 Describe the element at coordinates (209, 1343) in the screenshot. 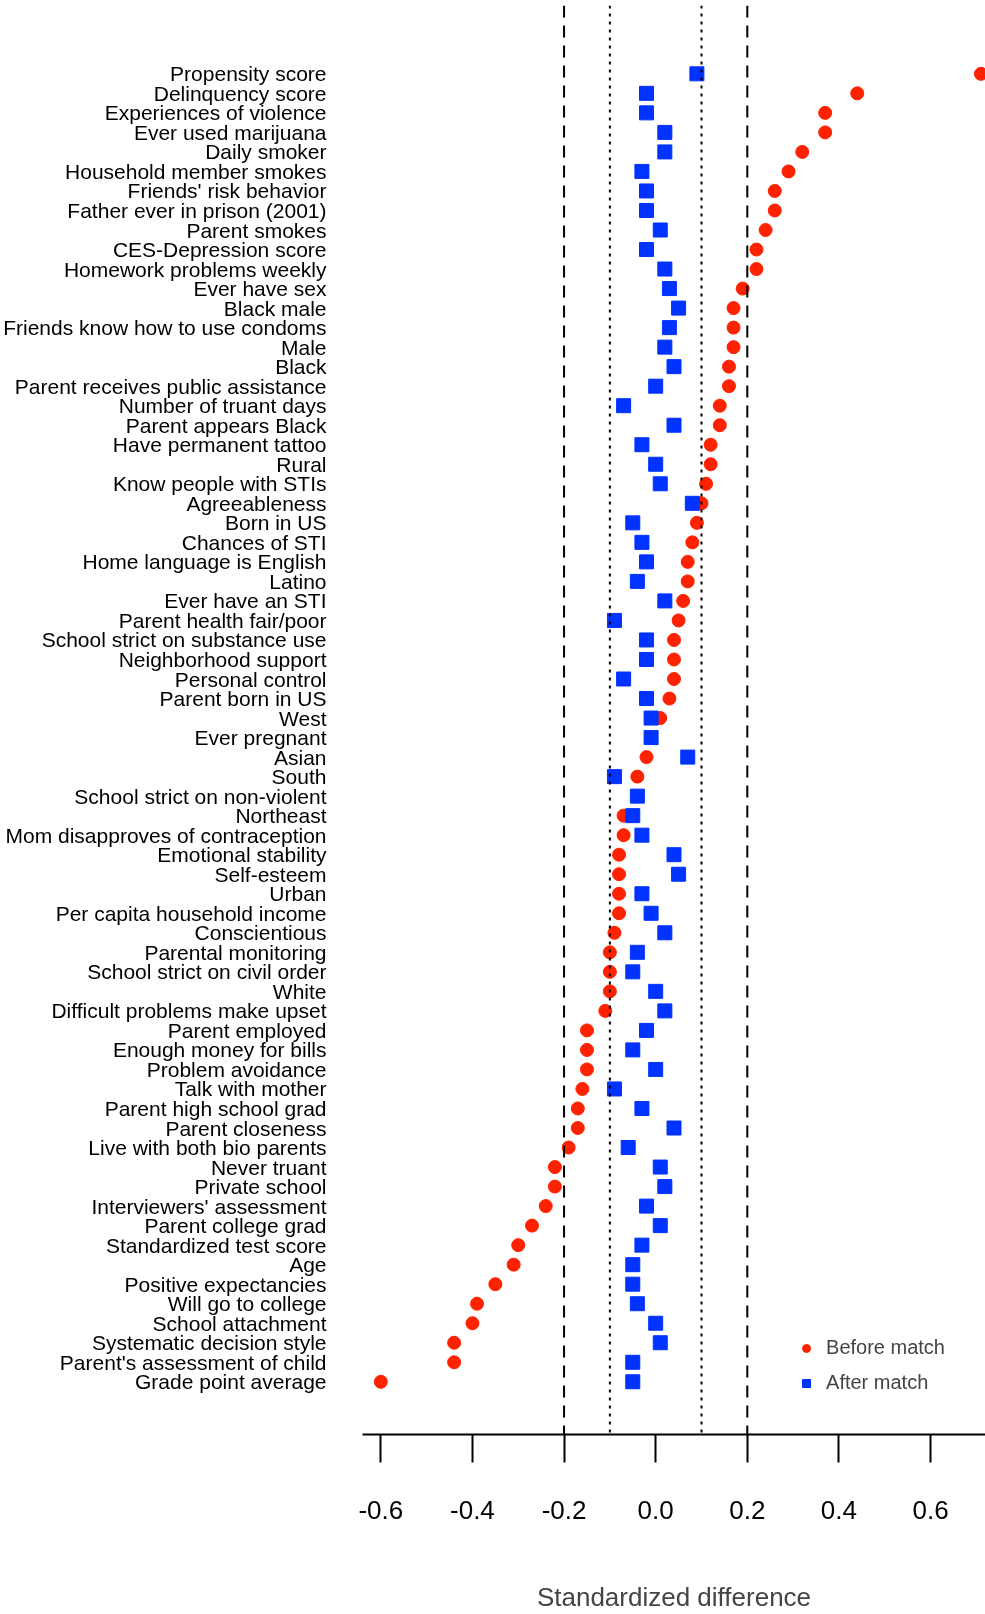

I see `y-tick-label: Systematic decision style` at that location.